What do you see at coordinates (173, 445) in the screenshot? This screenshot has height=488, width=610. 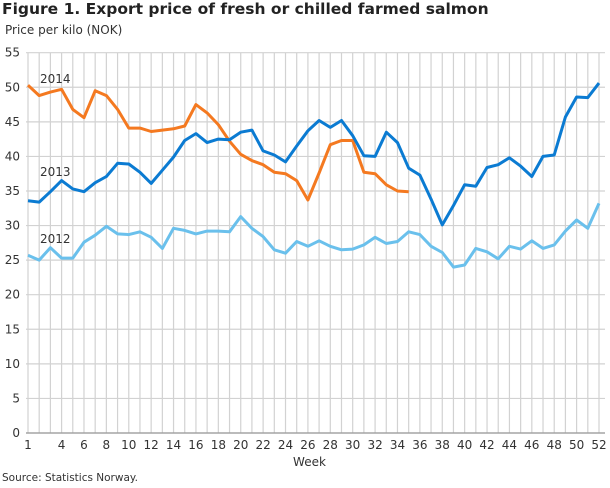 I see `x-tick-label: 14` at bounding box center [173, 445].